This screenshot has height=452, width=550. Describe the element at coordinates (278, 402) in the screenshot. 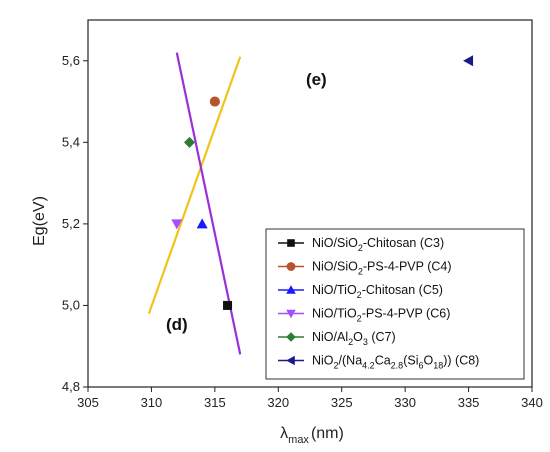

I see `x-tick-label: 320` at that location.